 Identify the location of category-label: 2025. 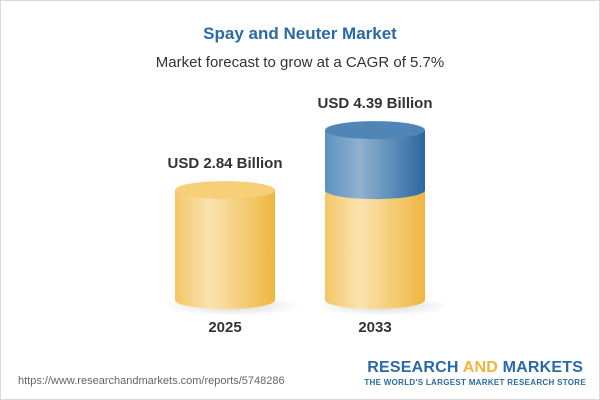
(224, 327).